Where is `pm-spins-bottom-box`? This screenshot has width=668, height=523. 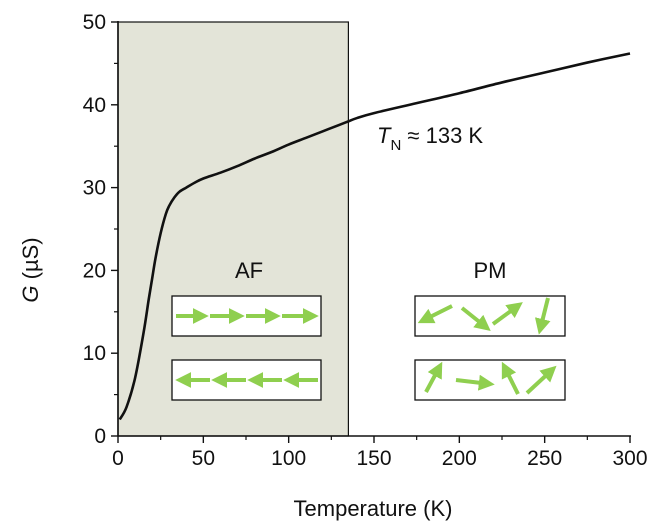 pm-spins-bottom-box is located at coordinates (490, 380).